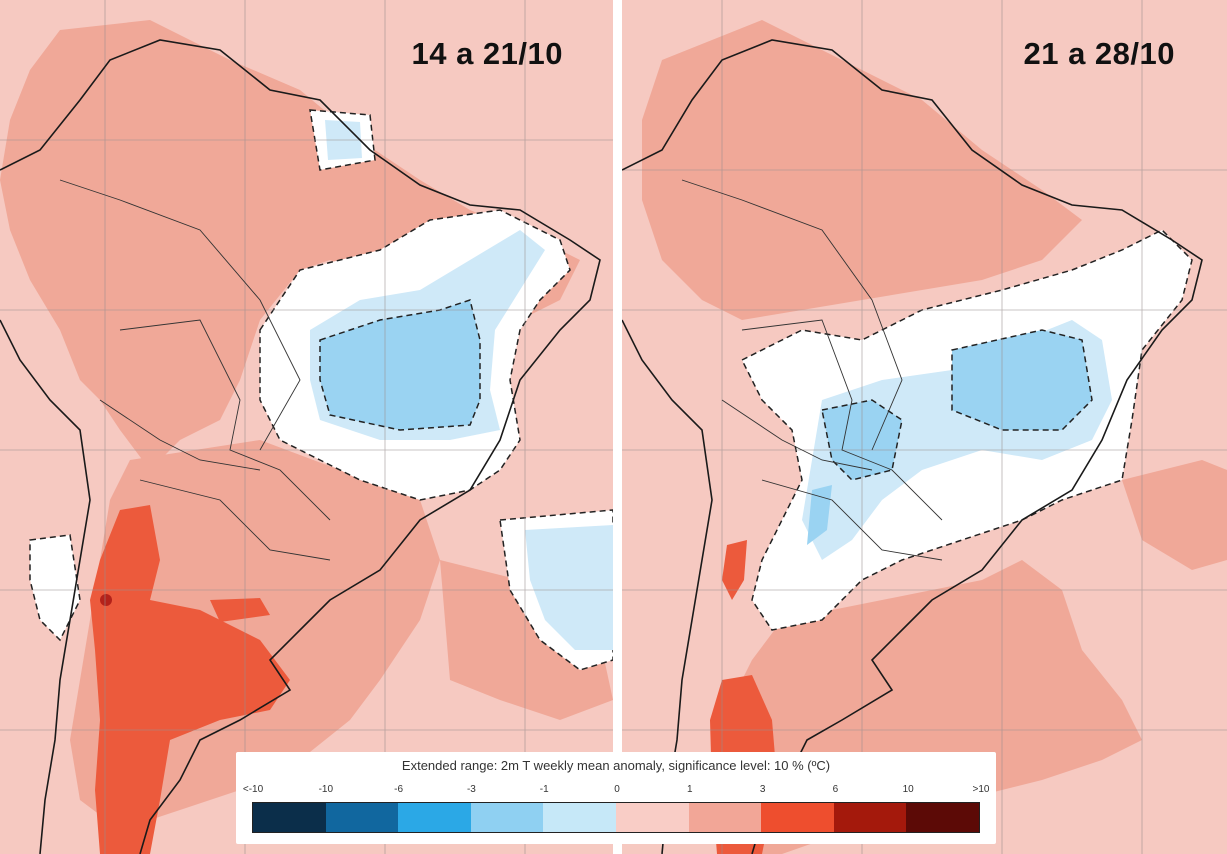 This screenshot has width=1227, height=854. What do you see at coordinates (471, 789) in the screenshot?
I see `legend-tick: -3` at bounding box center [471, 789].